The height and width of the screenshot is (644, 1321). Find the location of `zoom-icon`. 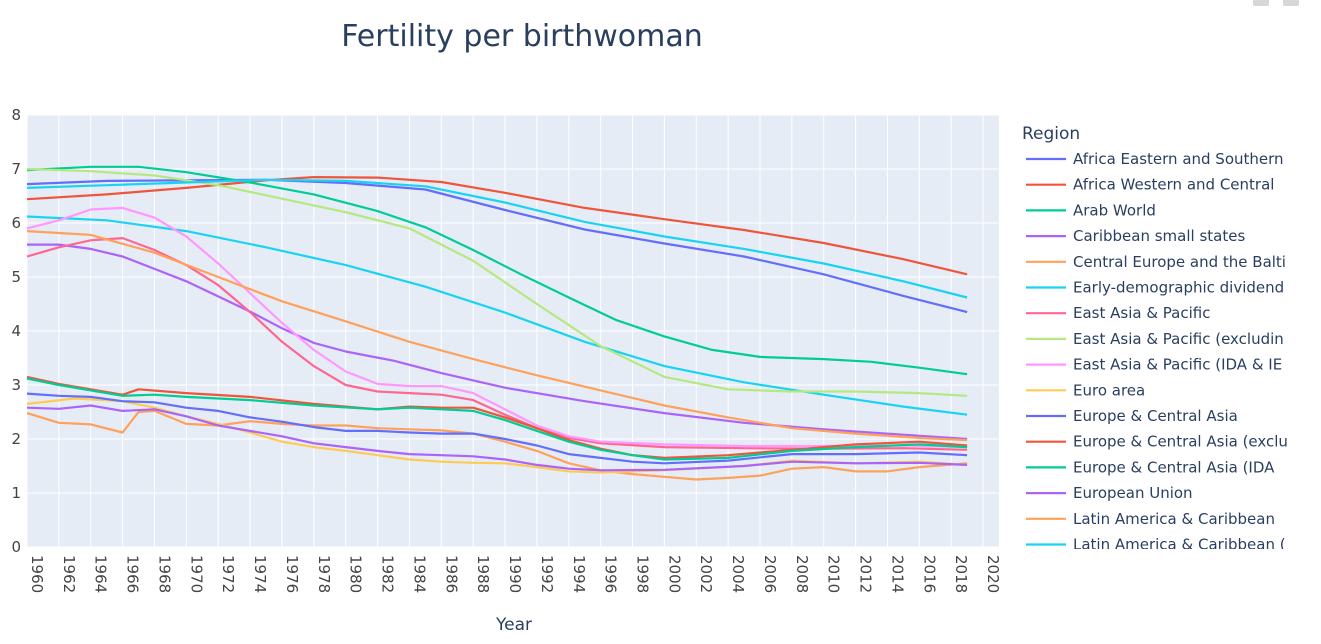

zoom-icon is located at coordinates (1291, 3).